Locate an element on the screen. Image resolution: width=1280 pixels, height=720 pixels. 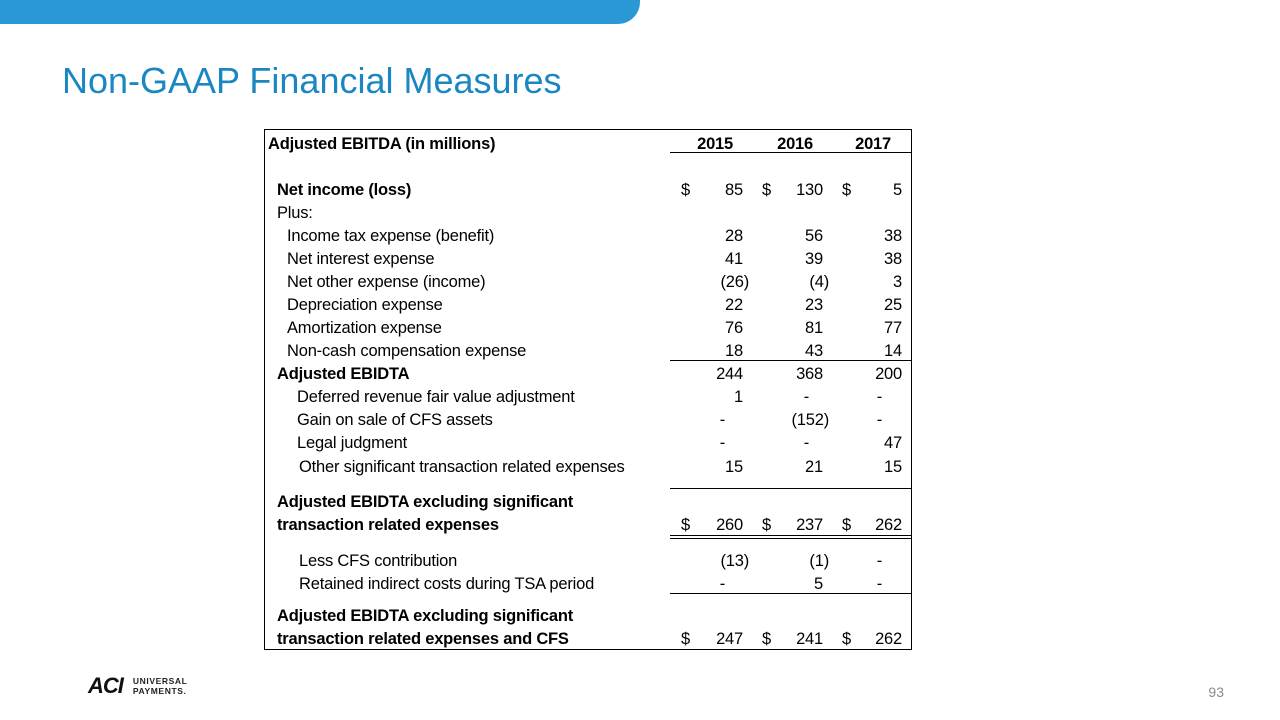
cell-value: 21 is located at coordinates (814, 467).